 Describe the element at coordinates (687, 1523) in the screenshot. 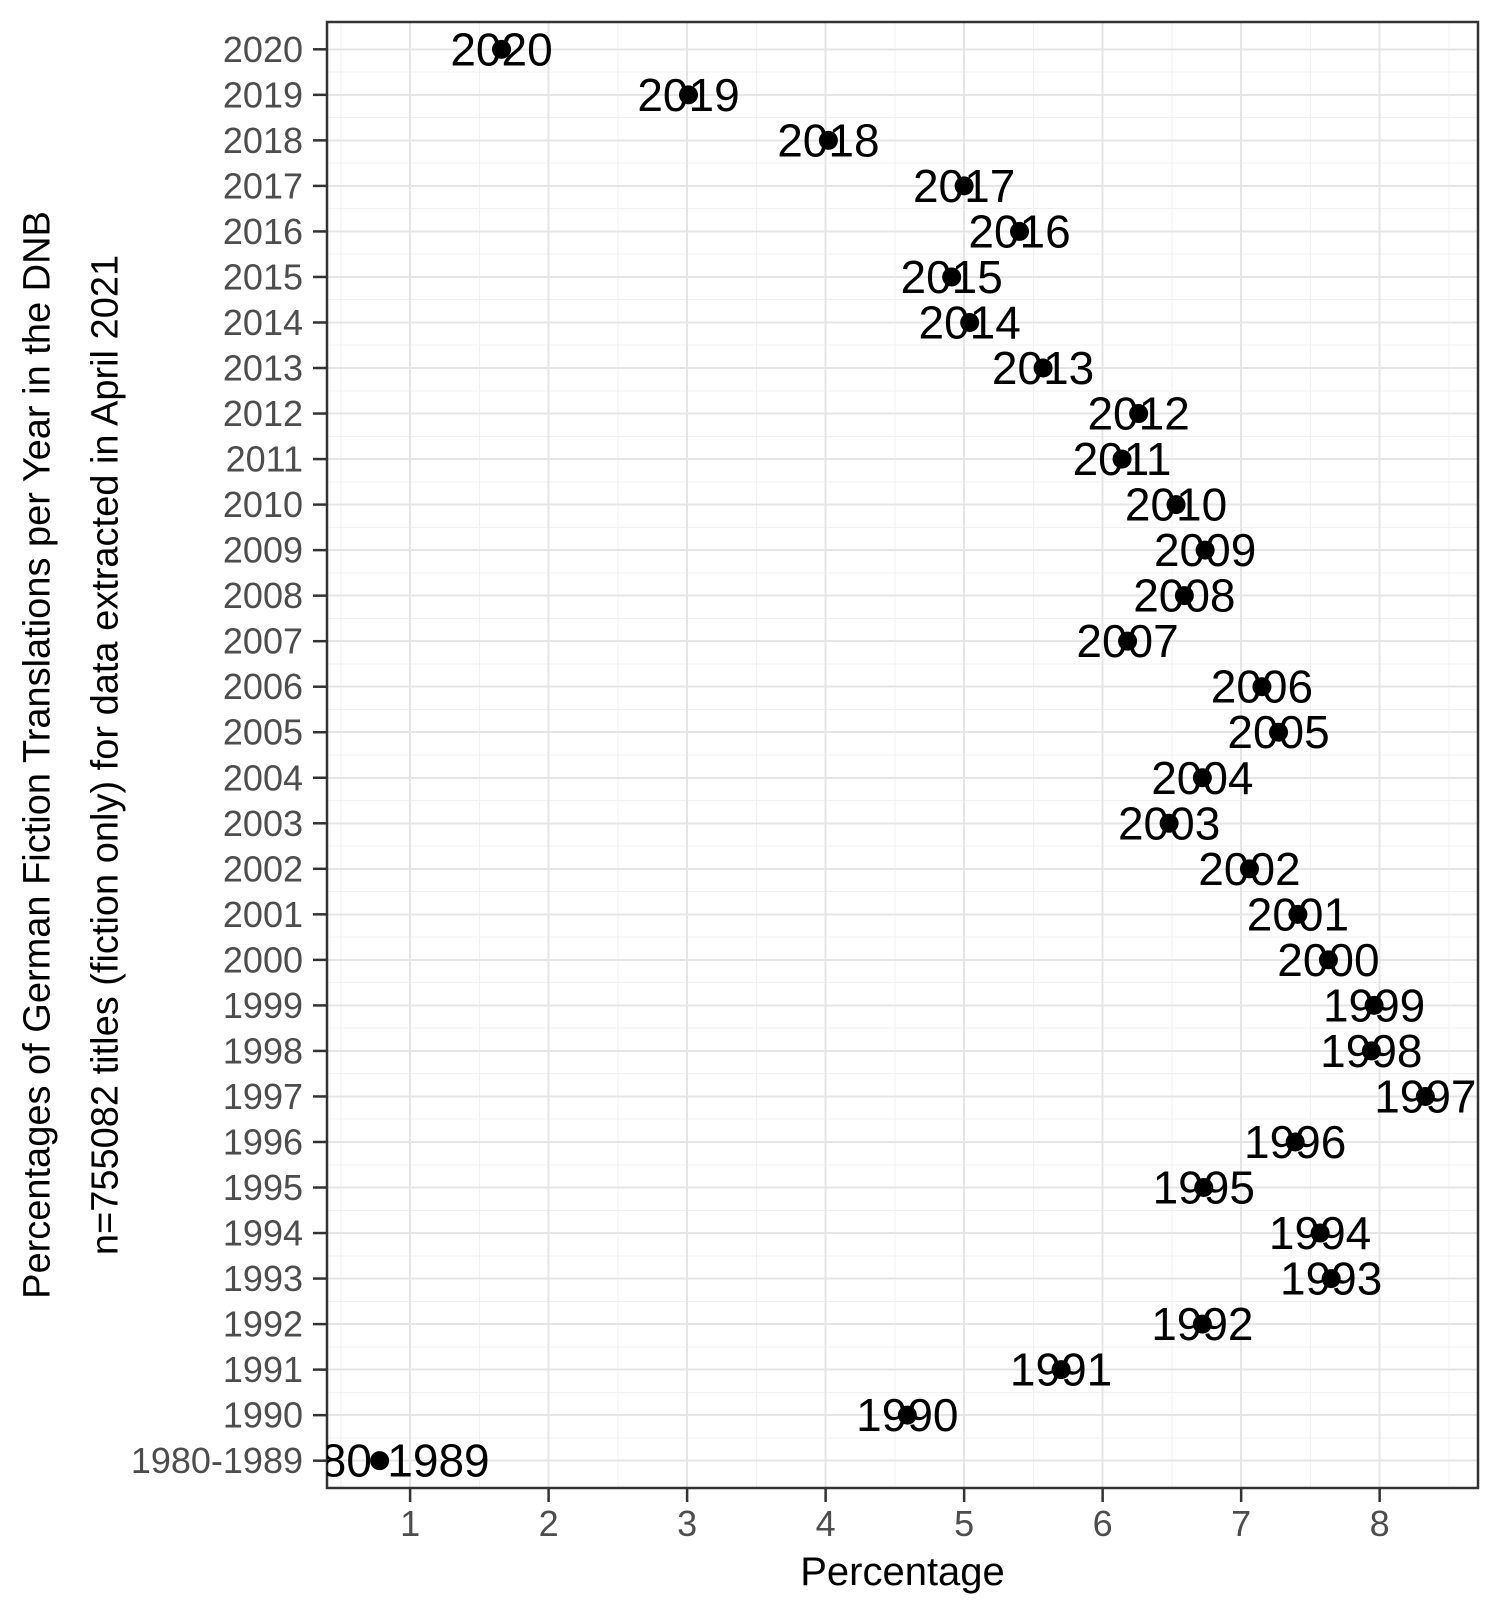

I see `x-tick-label: 3` at that location.